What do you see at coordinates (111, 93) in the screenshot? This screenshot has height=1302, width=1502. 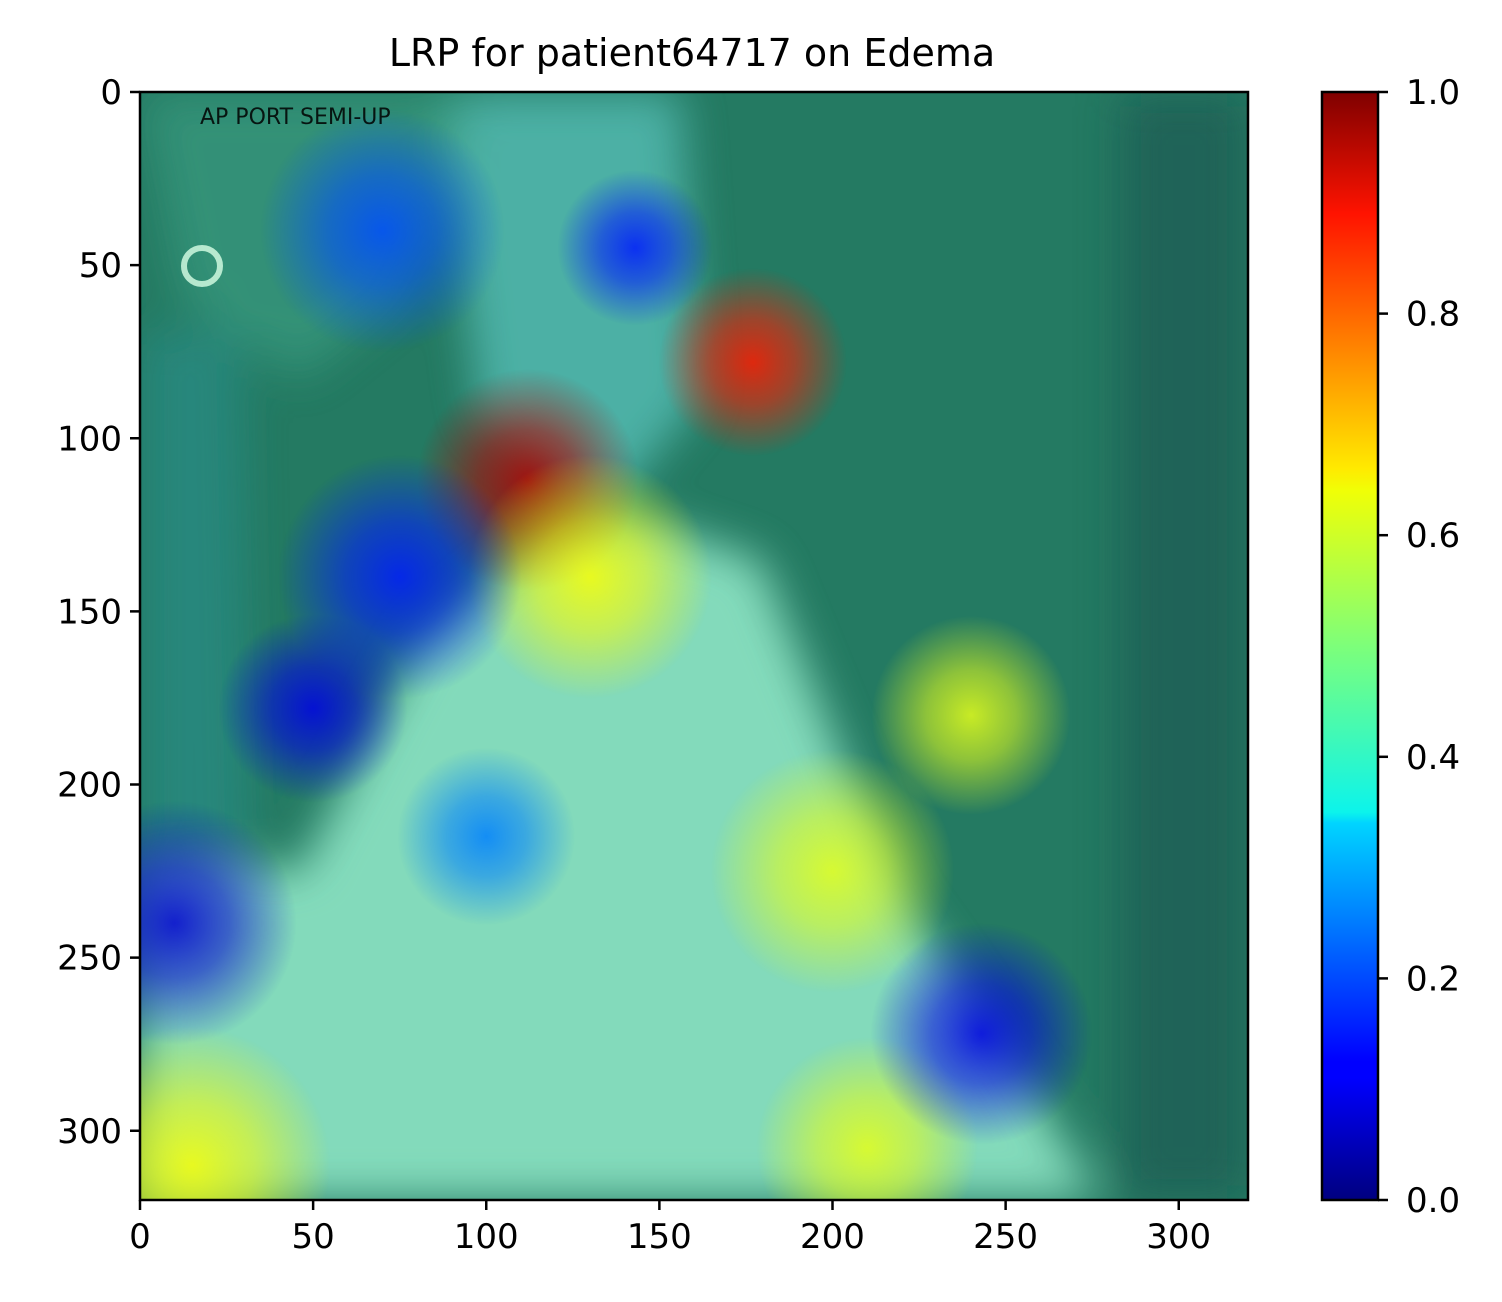 I see `y-tick-label: 0` at bounding box center [111, 93].